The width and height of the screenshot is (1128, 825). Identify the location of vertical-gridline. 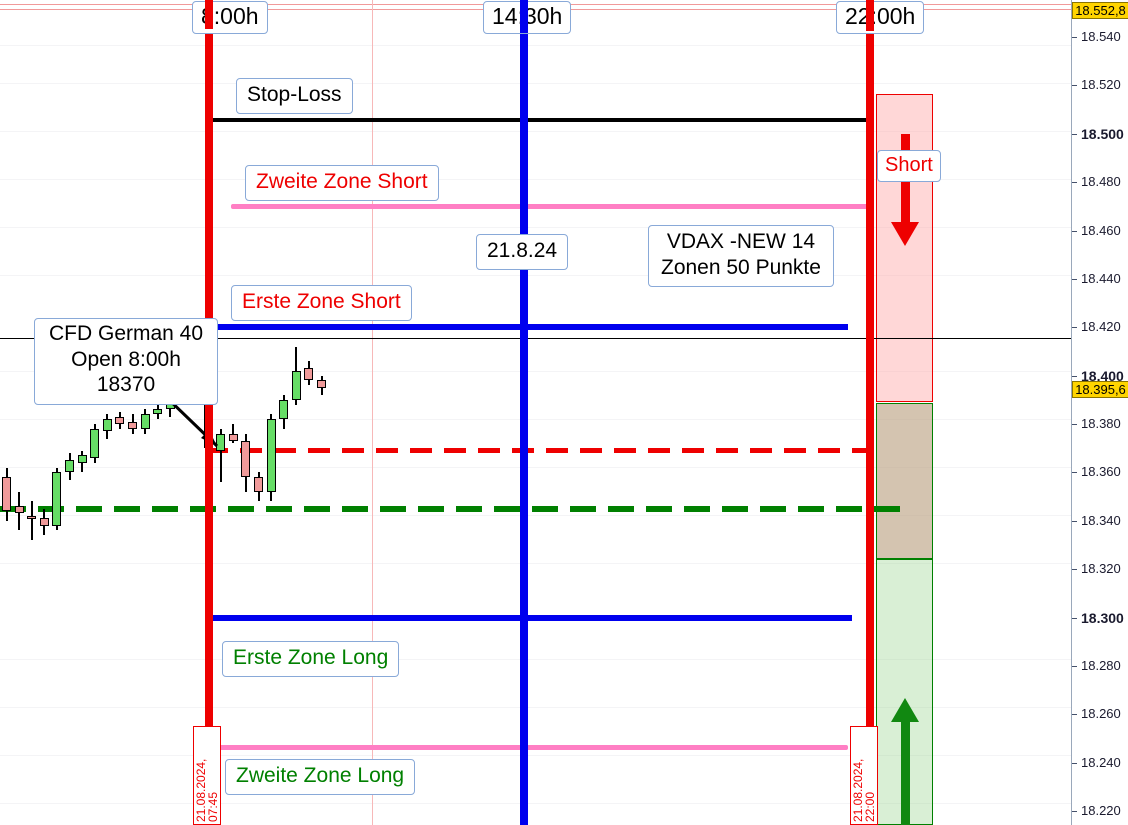
(372, 412).